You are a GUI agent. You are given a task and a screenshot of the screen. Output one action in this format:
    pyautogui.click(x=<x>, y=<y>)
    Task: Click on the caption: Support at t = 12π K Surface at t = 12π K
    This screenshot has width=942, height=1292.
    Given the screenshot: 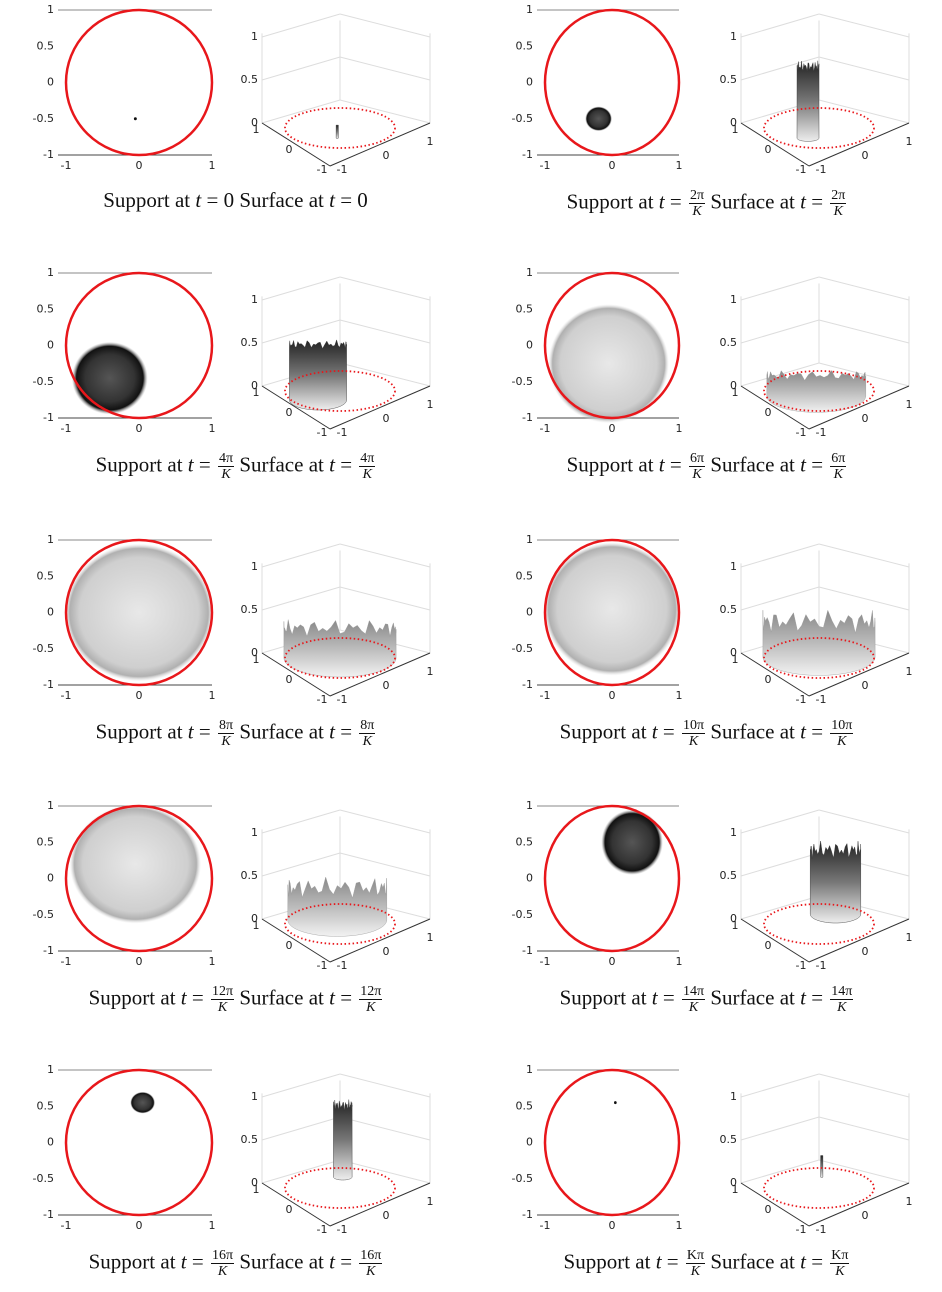 What is the action you would take?
    pyautogui.click(x=235, y=999)
    